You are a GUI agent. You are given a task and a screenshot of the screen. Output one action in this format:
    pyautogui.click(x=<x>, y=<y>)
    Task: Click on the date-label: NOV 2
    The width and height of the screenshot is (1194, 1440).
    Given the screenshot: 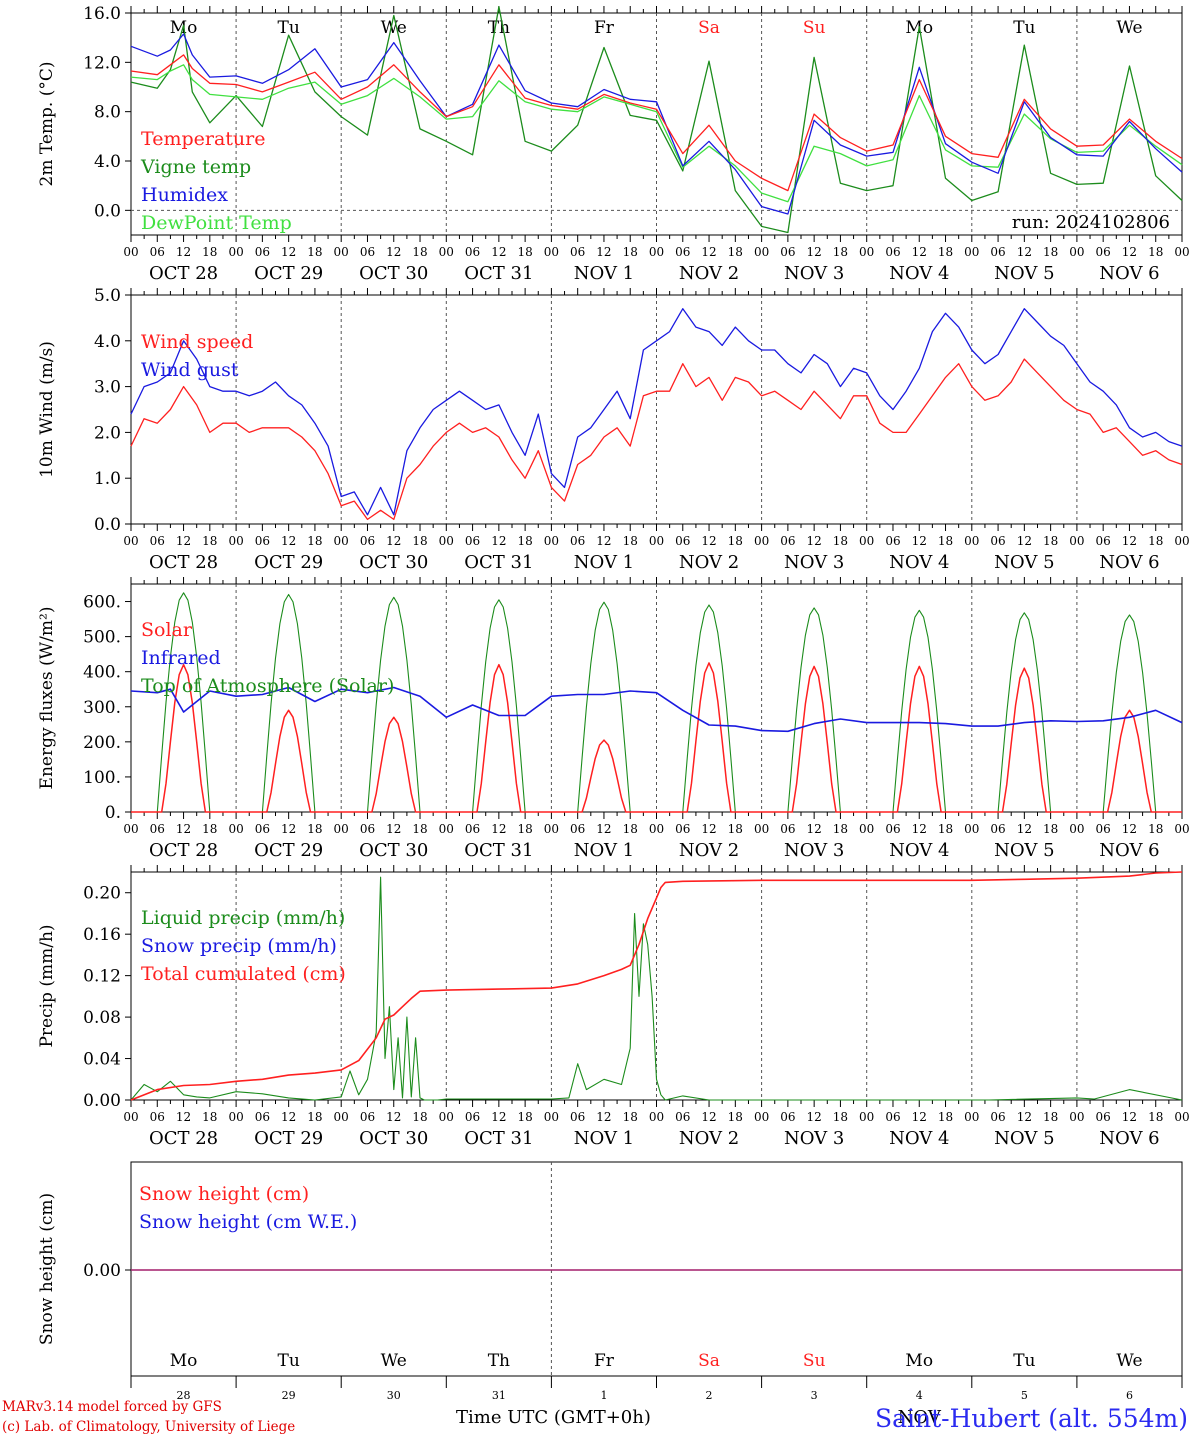 What is the action you would take?
    pyautogui.click(x=709, y=273)
    